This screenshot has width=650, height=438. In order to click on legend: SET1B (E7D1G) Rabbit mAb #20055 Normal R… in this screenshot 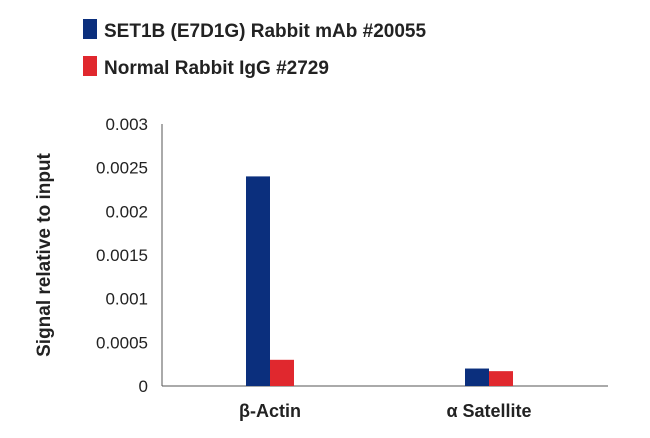, I will do `click(254, 49)`.